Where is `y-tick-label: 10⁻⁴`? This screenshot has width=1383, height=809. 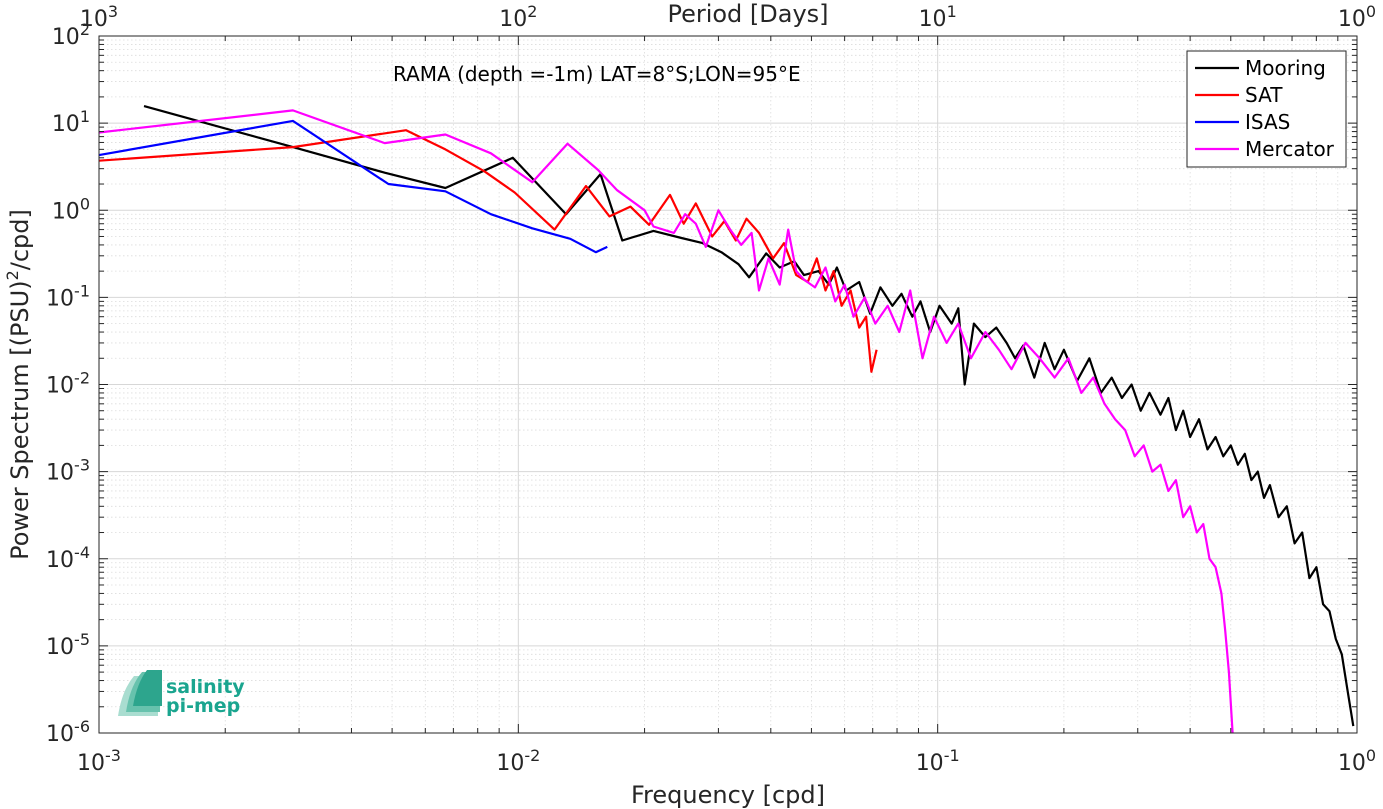
y-tick-label: 10⁻⁴ is located at coordinates (68, 558).